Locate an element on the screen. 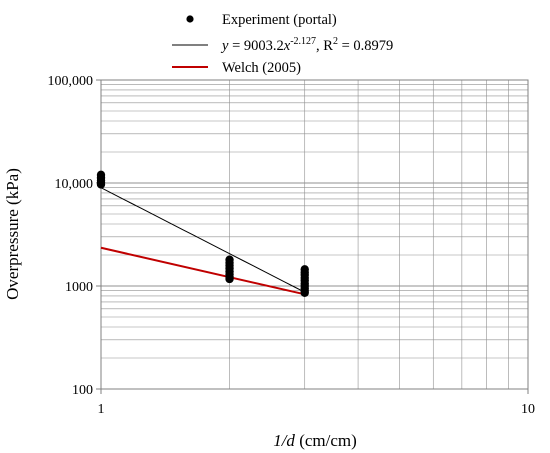  y-axis: 100 1000 10,000 100,000 is located at coordinates (74, 236).